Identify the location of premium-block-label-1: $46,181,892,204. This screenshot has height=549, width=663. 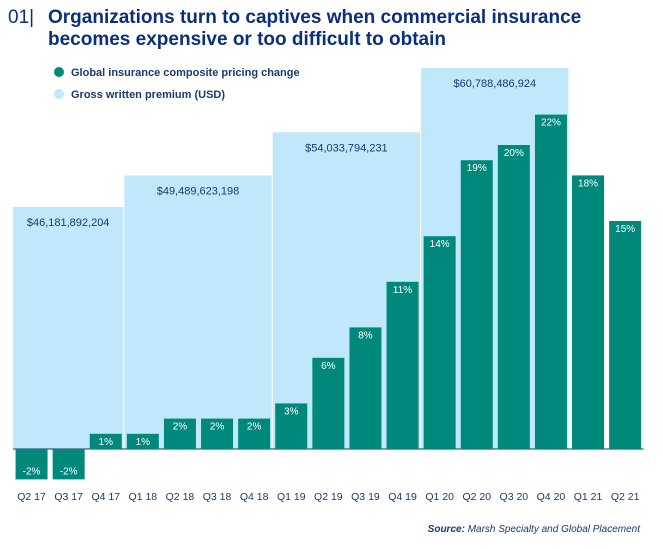
(68, 223).